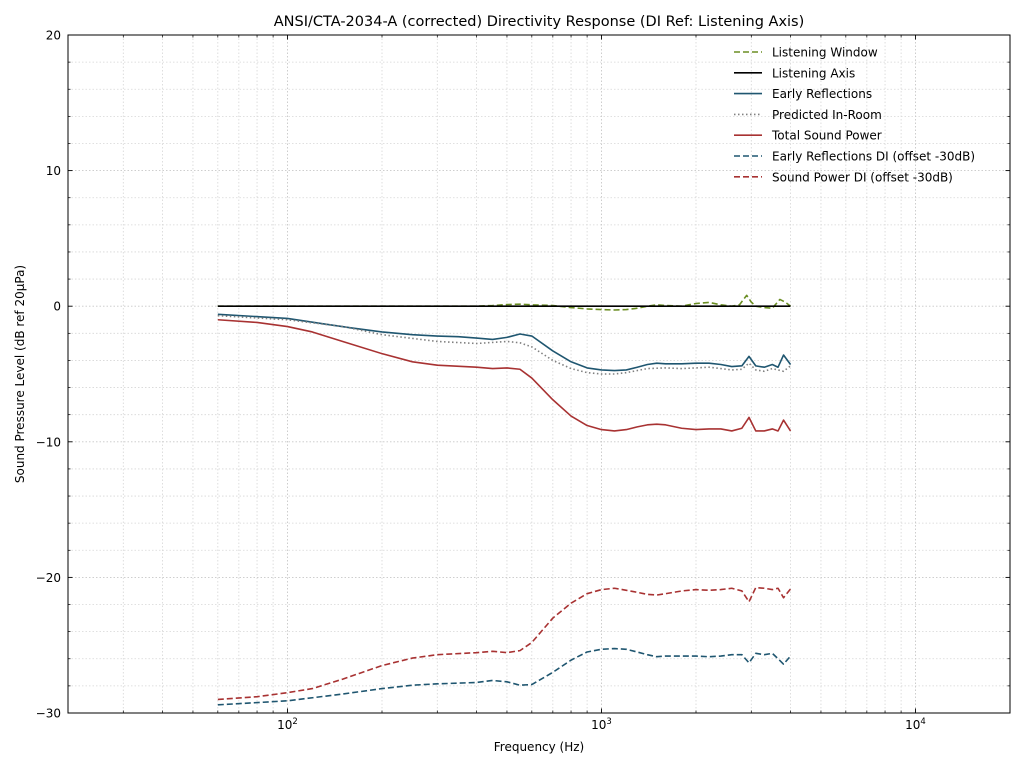  I want to click on legend-label-3: Early Reflections, so click(822, 94).